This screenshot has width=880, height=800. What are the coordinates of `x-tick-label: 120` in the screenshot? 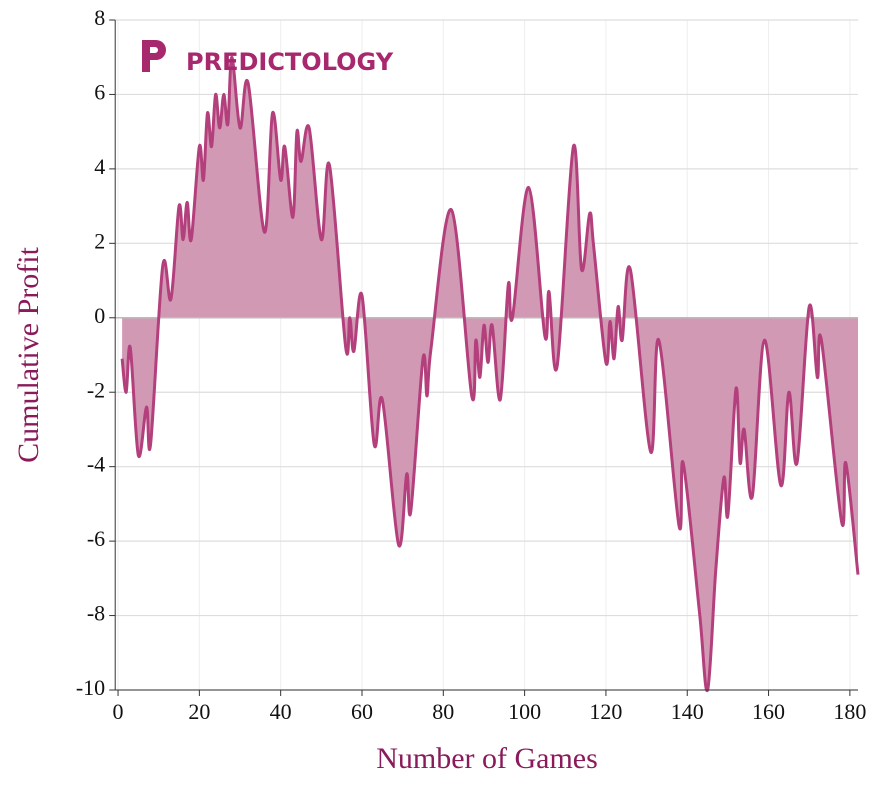 It's located at (605, 711).